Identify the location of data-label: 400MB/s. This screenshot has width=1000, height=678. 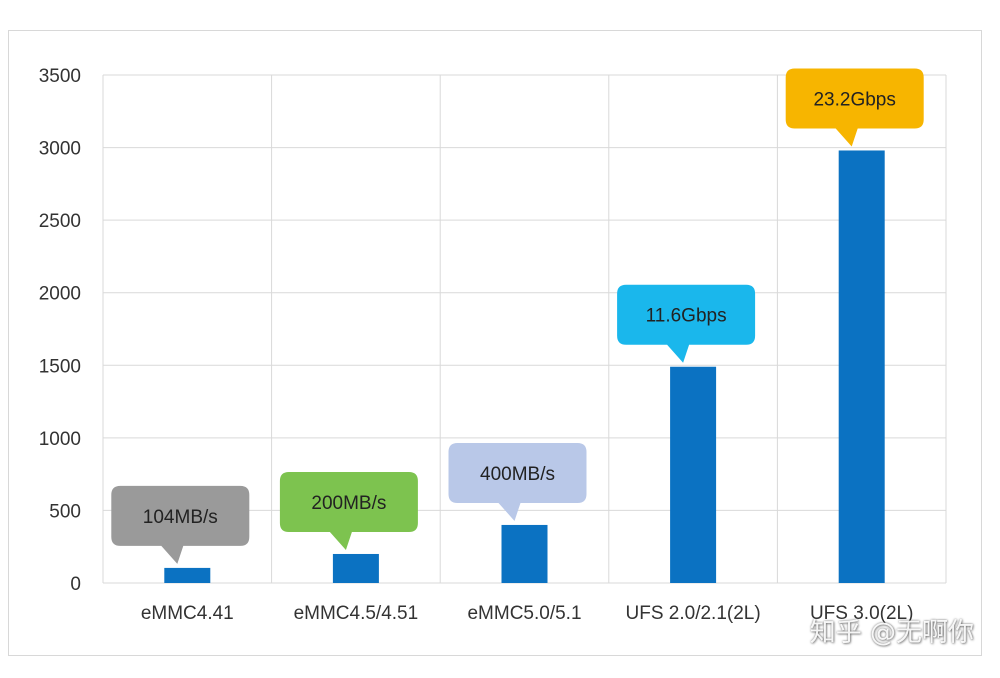
(517, 474).